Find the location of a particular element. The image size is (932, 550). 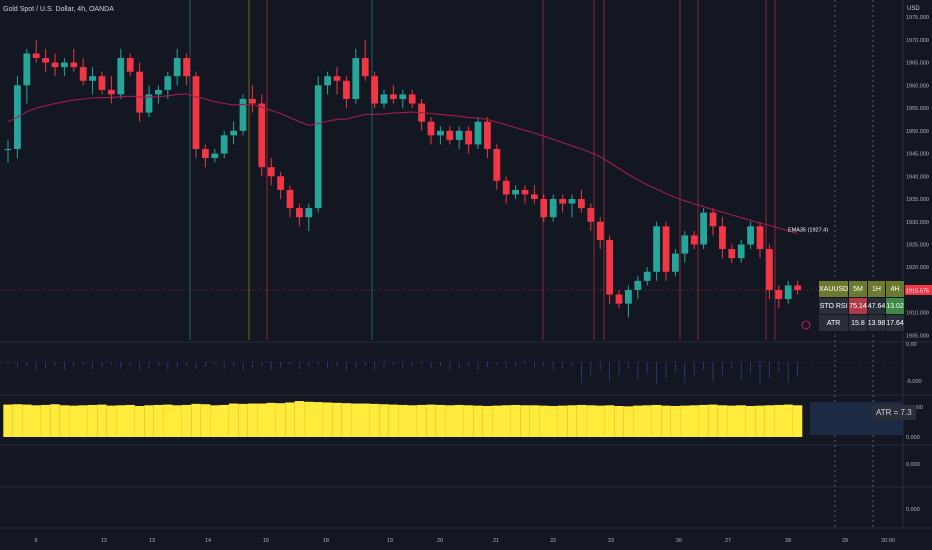

currency-label: USD is located at coordinates (913, 9).